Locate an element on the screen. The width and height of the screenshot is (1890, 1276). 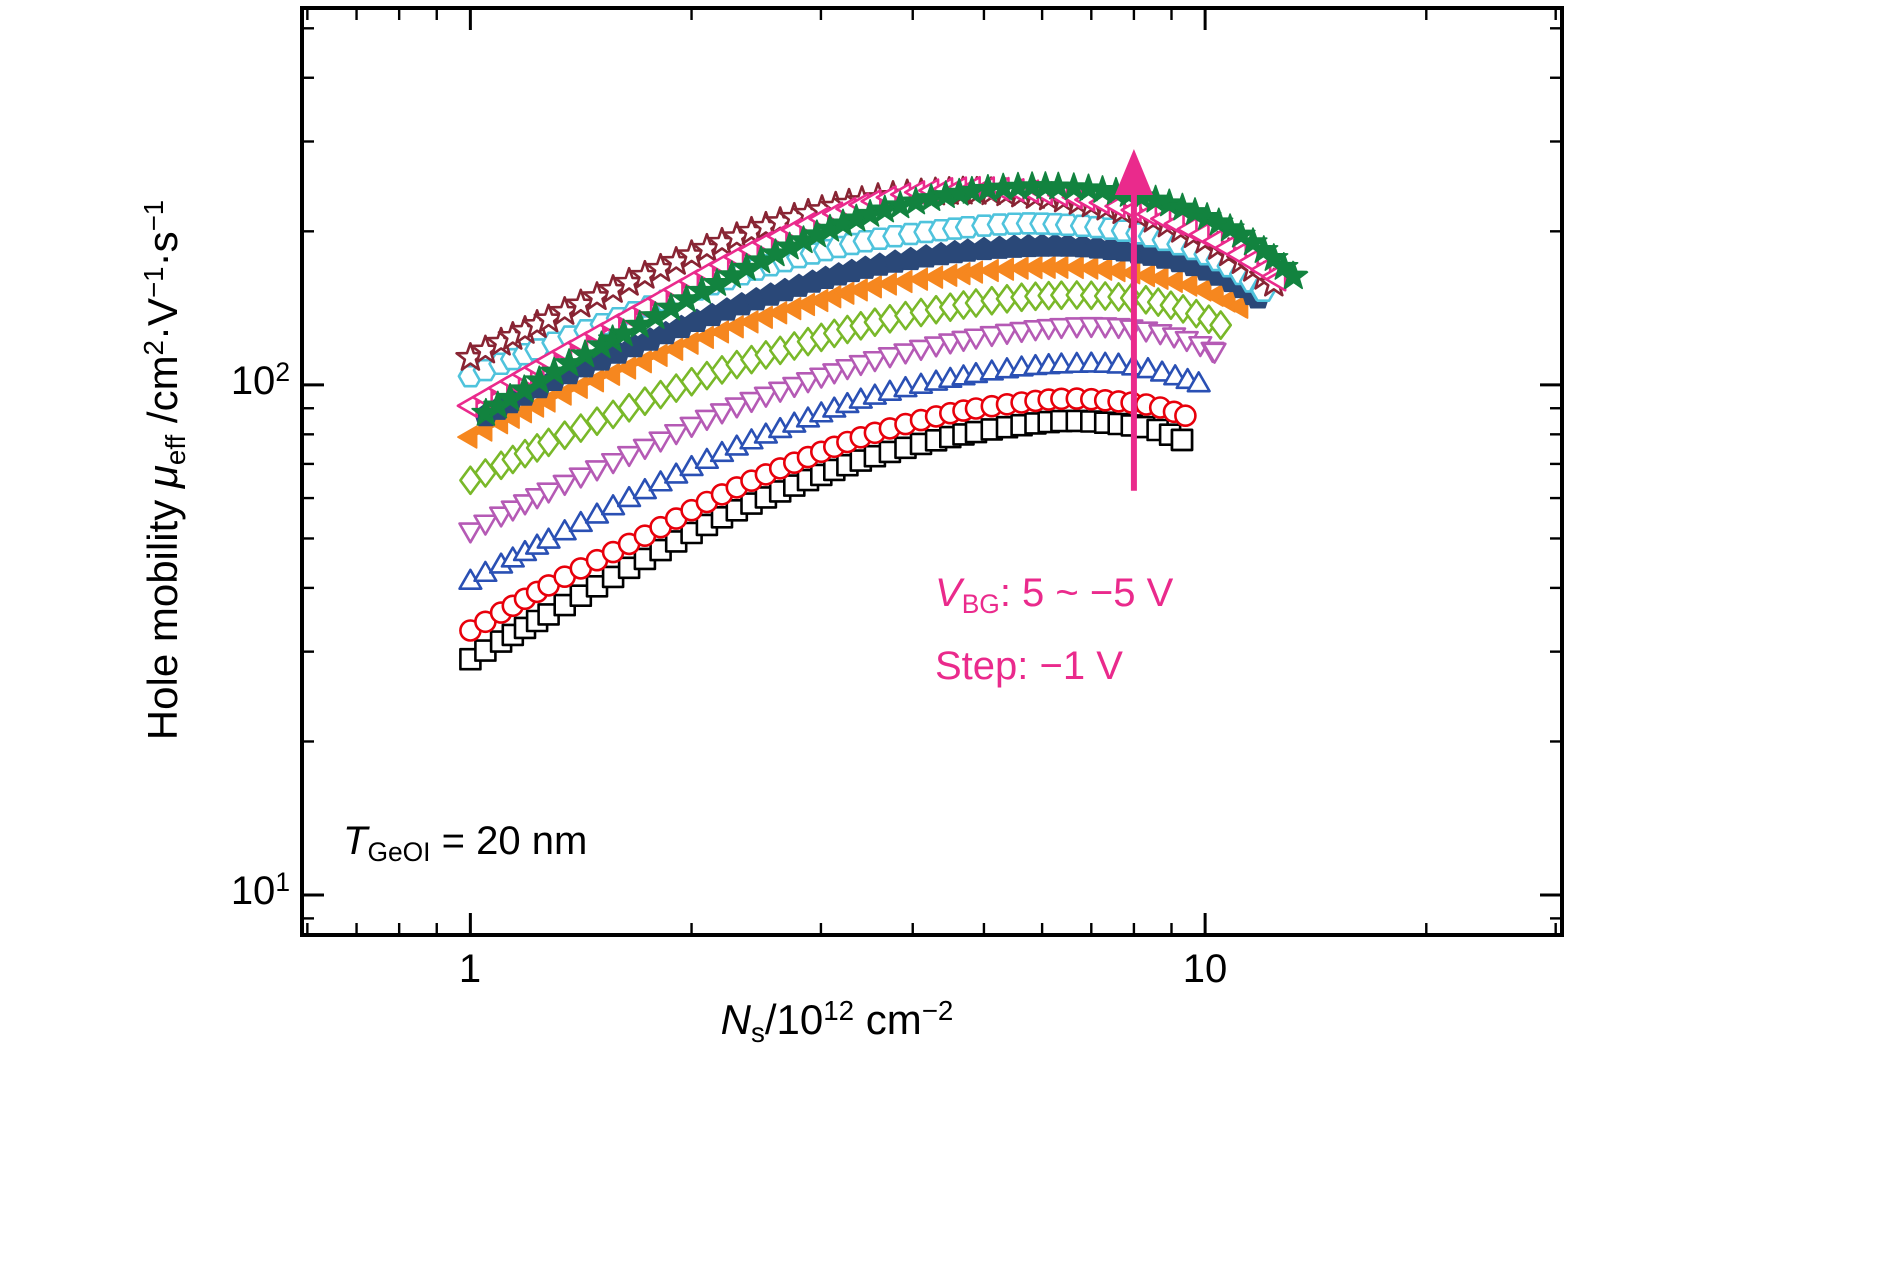
y-tick-label-10e2: 10² is located at coordinates (260, 379).